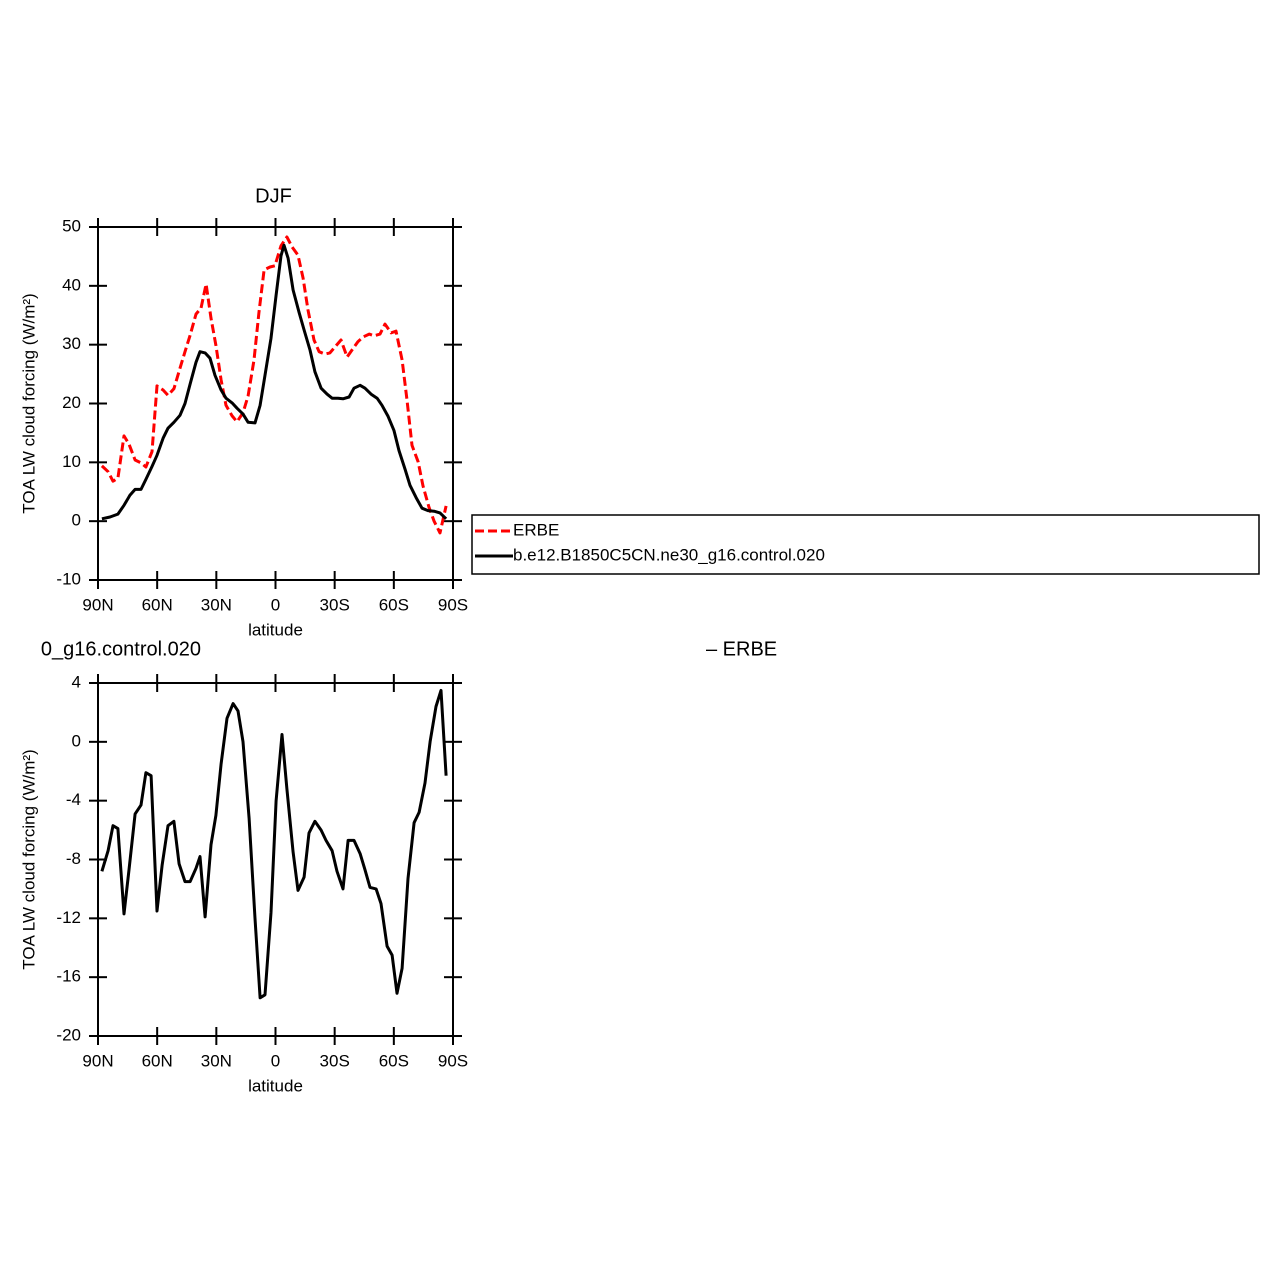 The image size is (1278, 1281). Describe the element at coordinates (121, 649) in the screenshot. I see `chart-title: 0_g16.control.020` at that location.